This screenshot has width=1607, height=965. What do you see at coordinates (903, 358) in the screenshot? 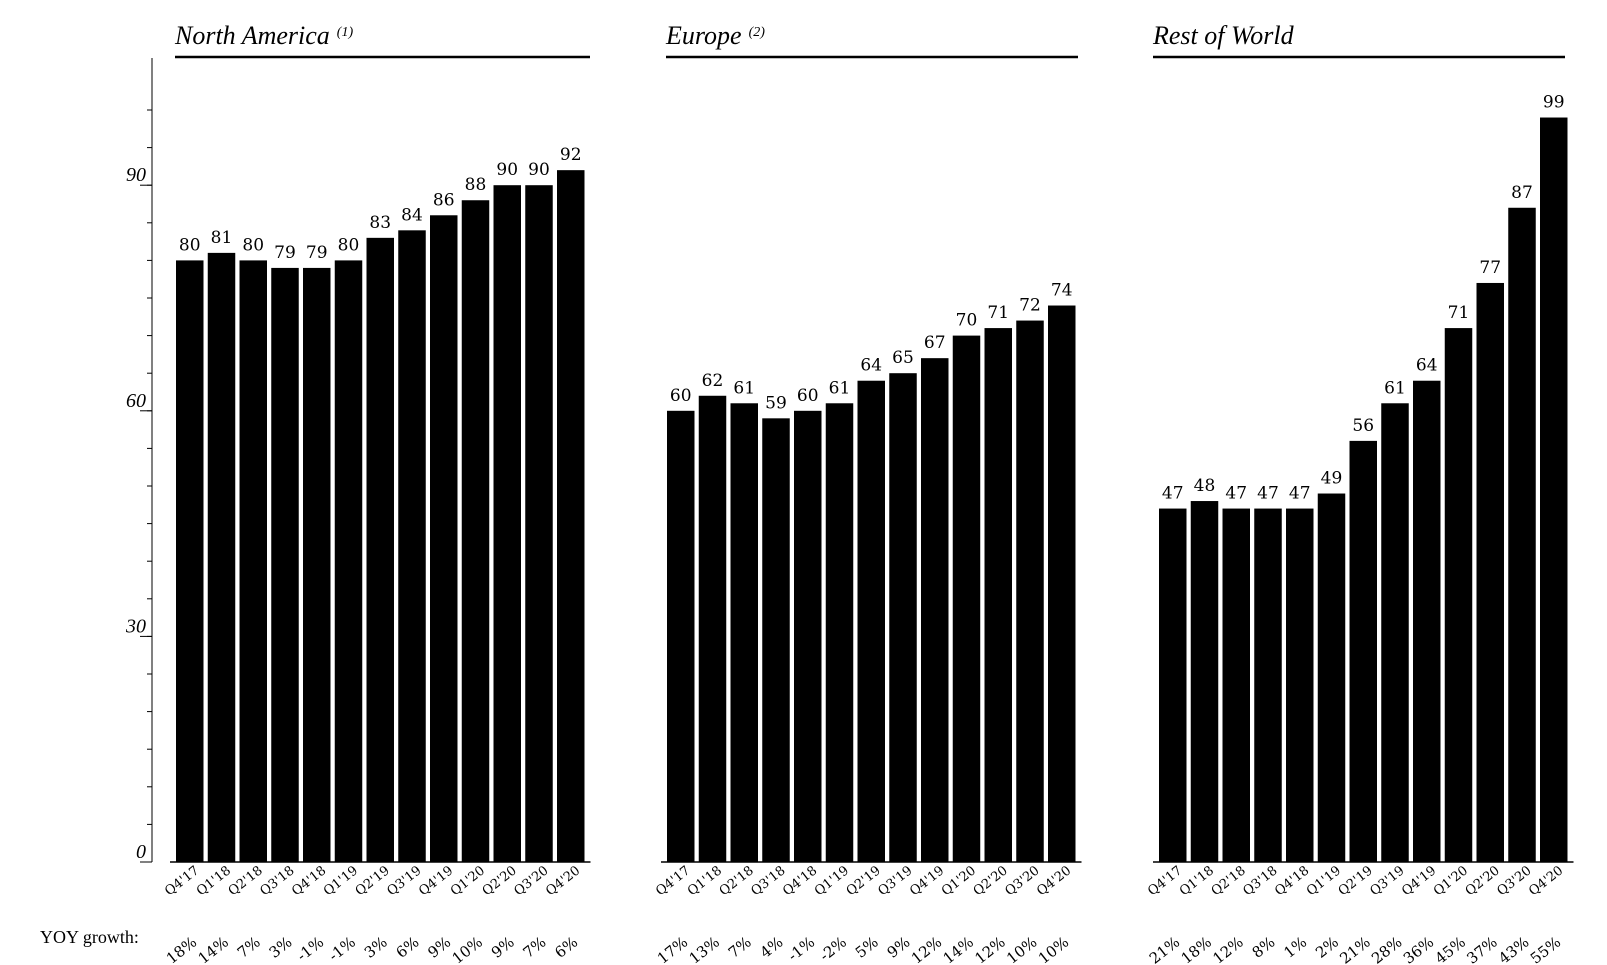
I see `bar-value-label: 65` at bounding box center [903, 358].